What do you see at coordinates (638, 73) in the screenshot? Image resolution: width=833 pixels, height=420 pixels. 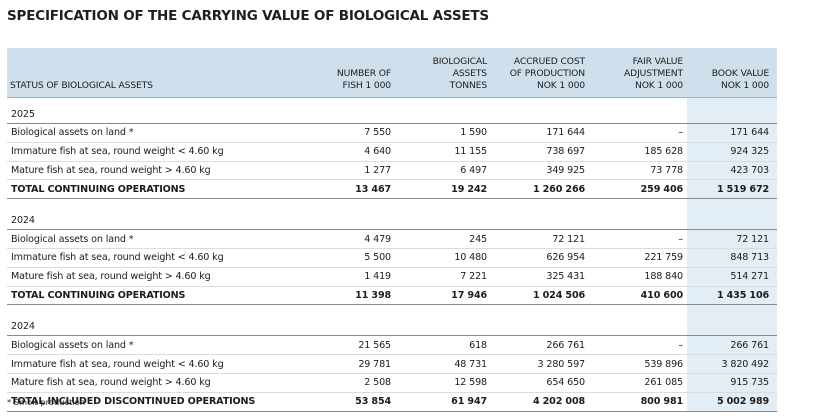 I see `header-fair-value-adjustment: FAIR VALUE ADJUSTMENT NOK 1 000` at bounding box center [638, 73].